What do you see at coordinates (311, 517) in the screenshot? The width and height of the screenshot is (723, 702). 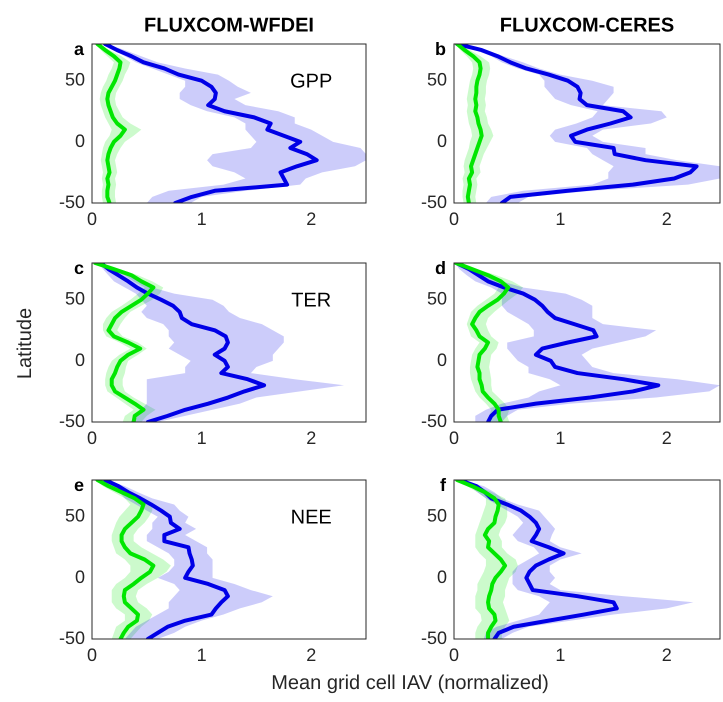 I see `annotation: NEE` at bounding box center [311, 517].